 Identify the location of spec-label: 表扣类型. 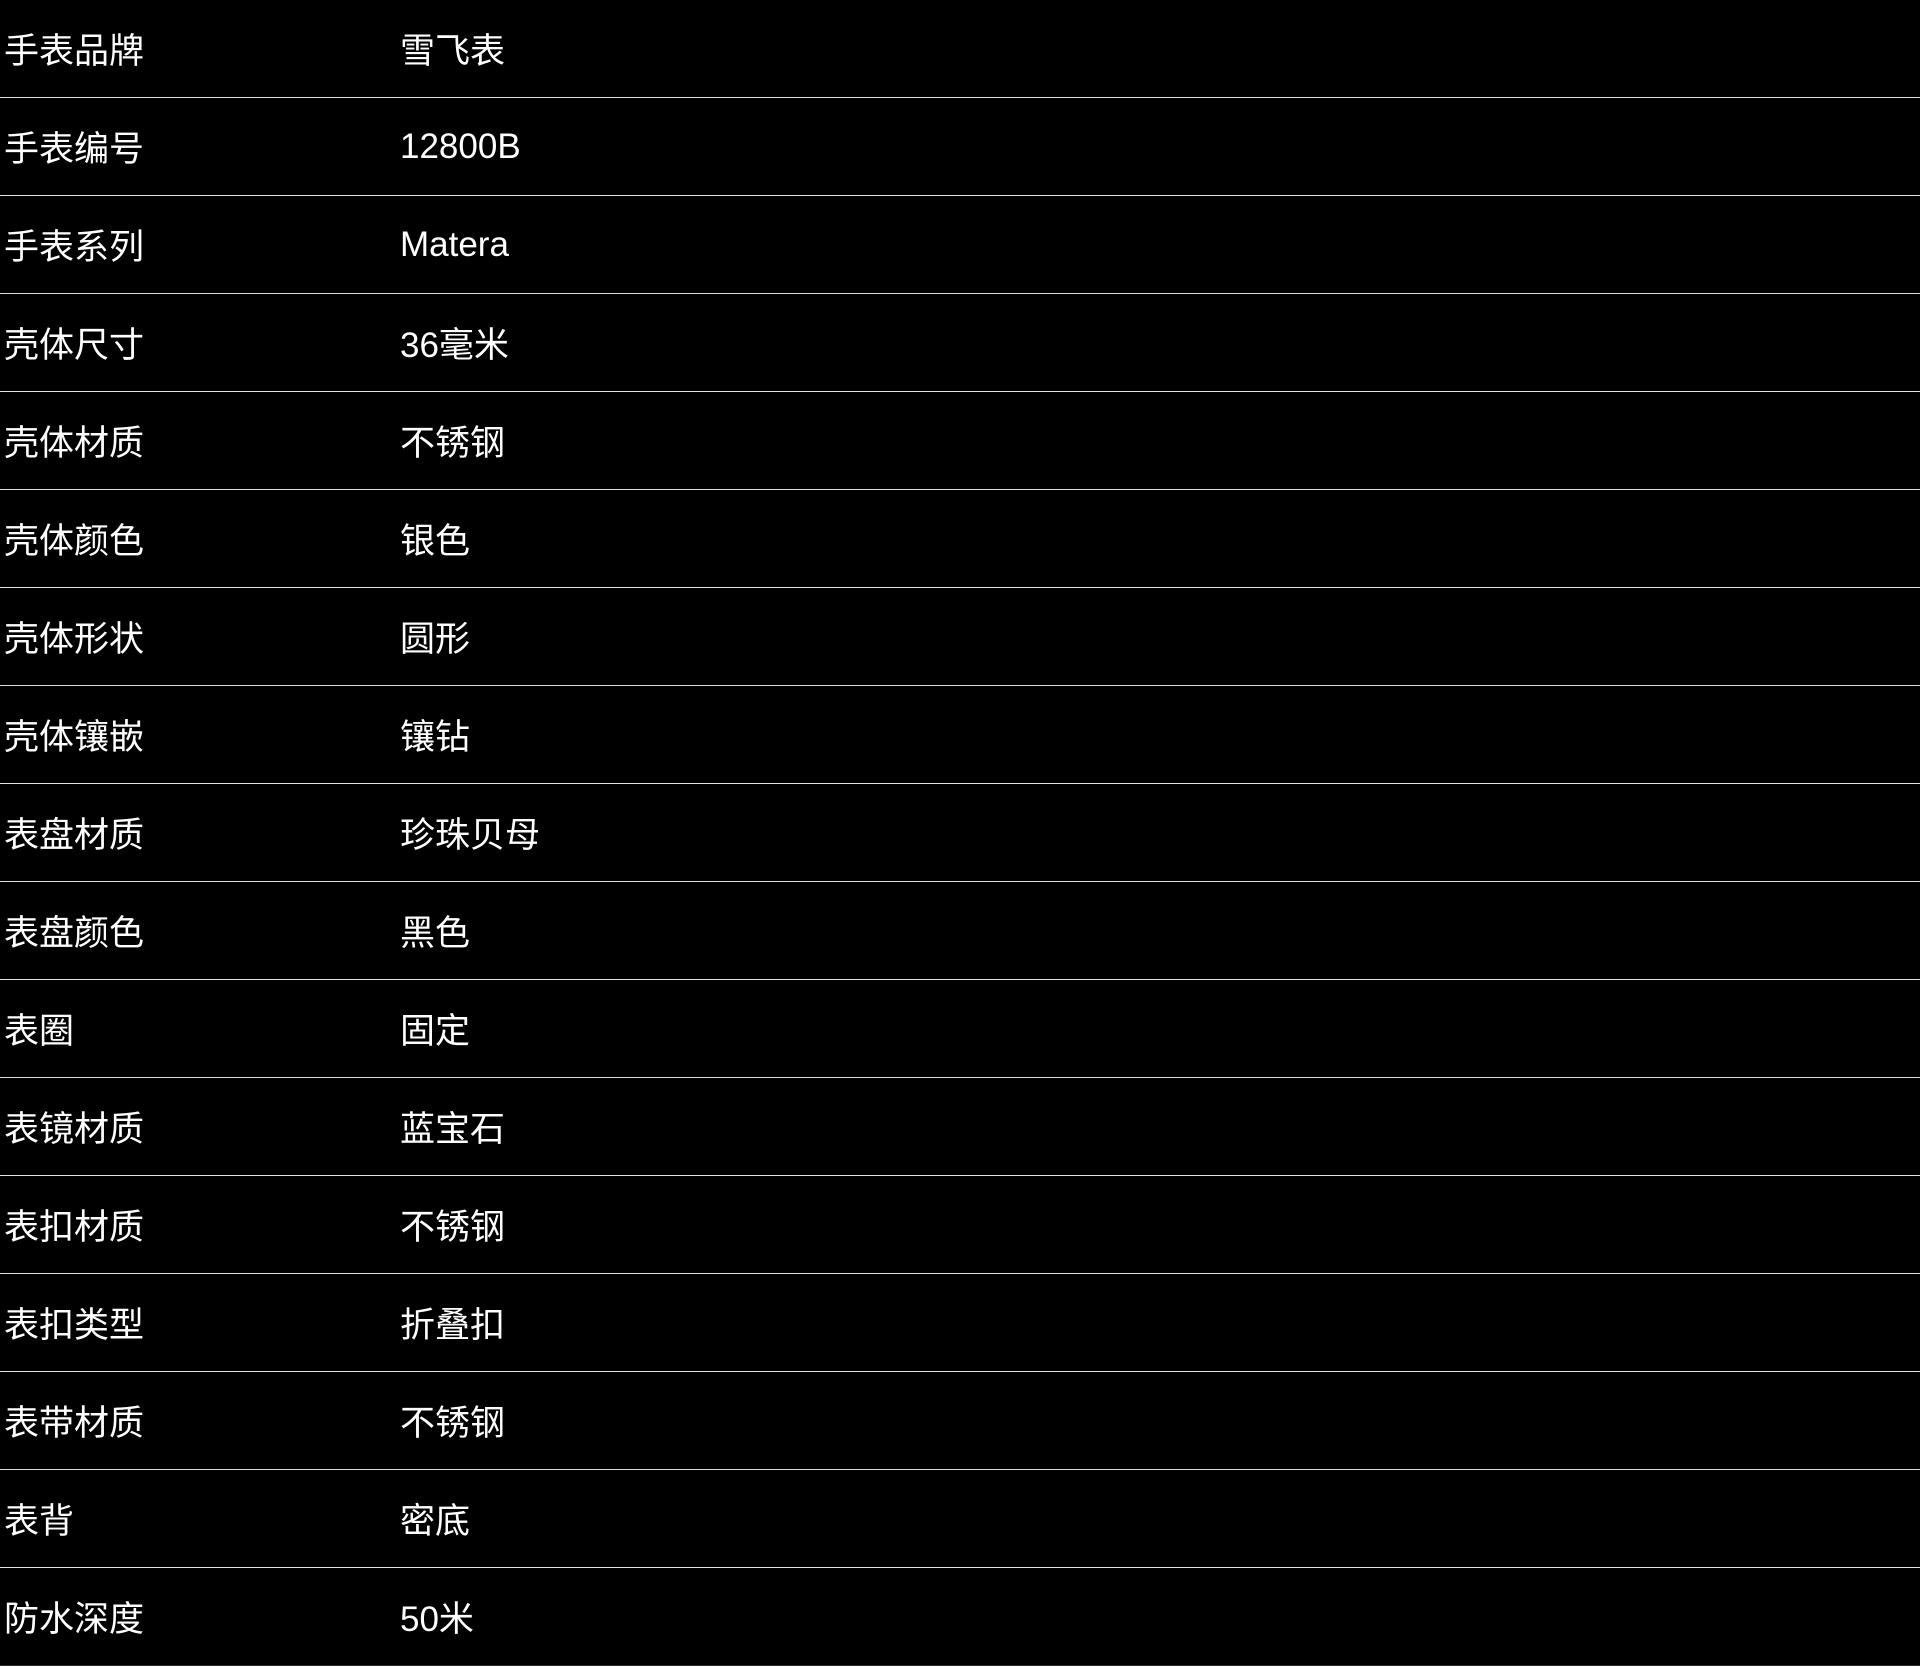
(74, 1325).